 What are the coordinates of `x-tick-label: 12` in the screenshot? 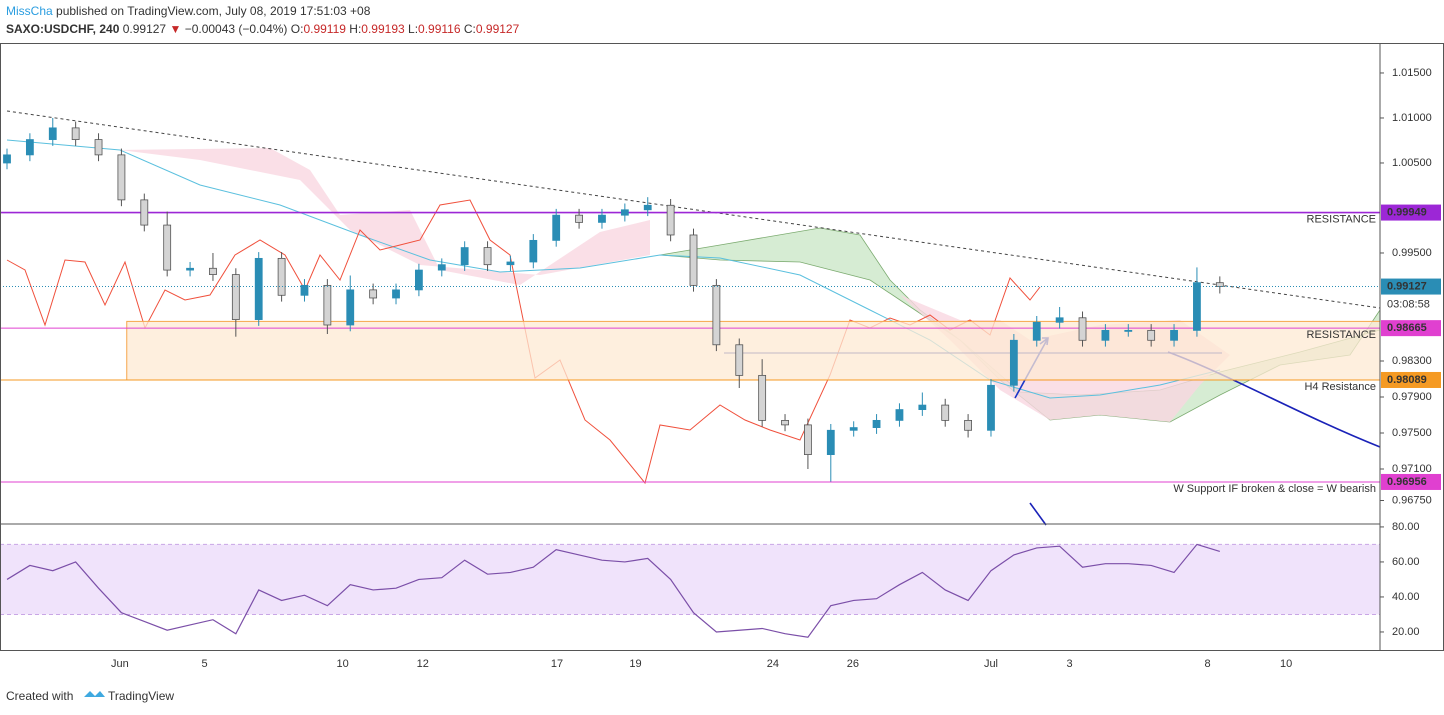 It's located at (423, 664).